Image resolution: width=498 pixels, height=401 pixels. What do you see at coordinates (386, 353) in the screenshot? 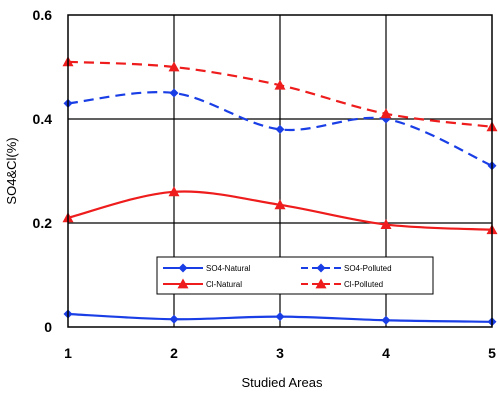
I see `x-tick-label: 4` at bounding box center [386, 353].